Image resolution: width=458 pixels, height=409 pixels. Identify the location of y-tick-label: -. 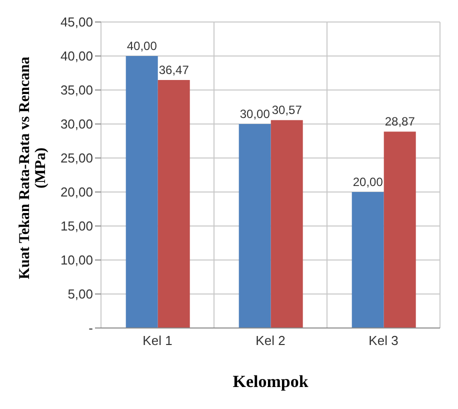
(90, 328).